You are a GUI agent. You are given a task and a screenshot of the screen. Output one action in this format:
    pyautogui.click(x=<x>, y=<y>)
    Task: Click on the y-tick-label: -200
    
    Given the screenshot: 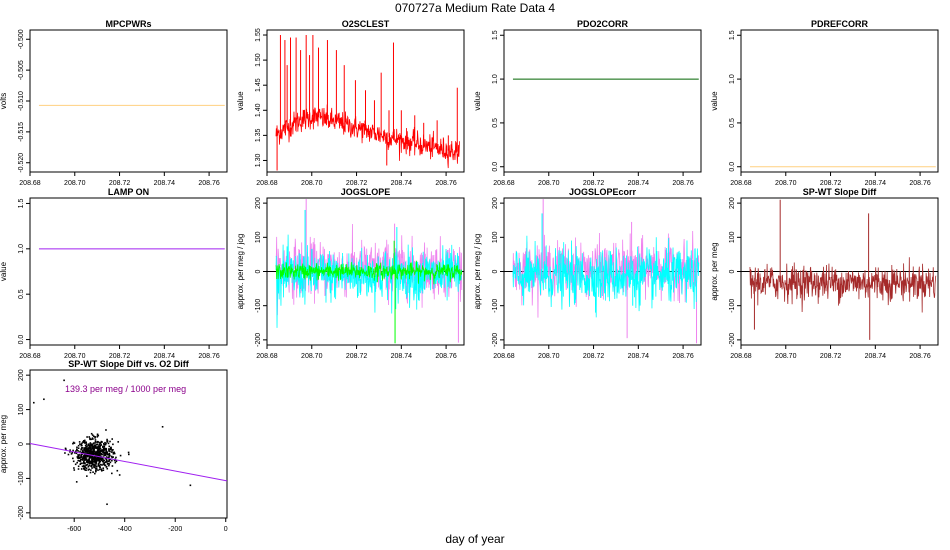 What is the action you would take?
    pyautogui.click(x=732, y=340)
    